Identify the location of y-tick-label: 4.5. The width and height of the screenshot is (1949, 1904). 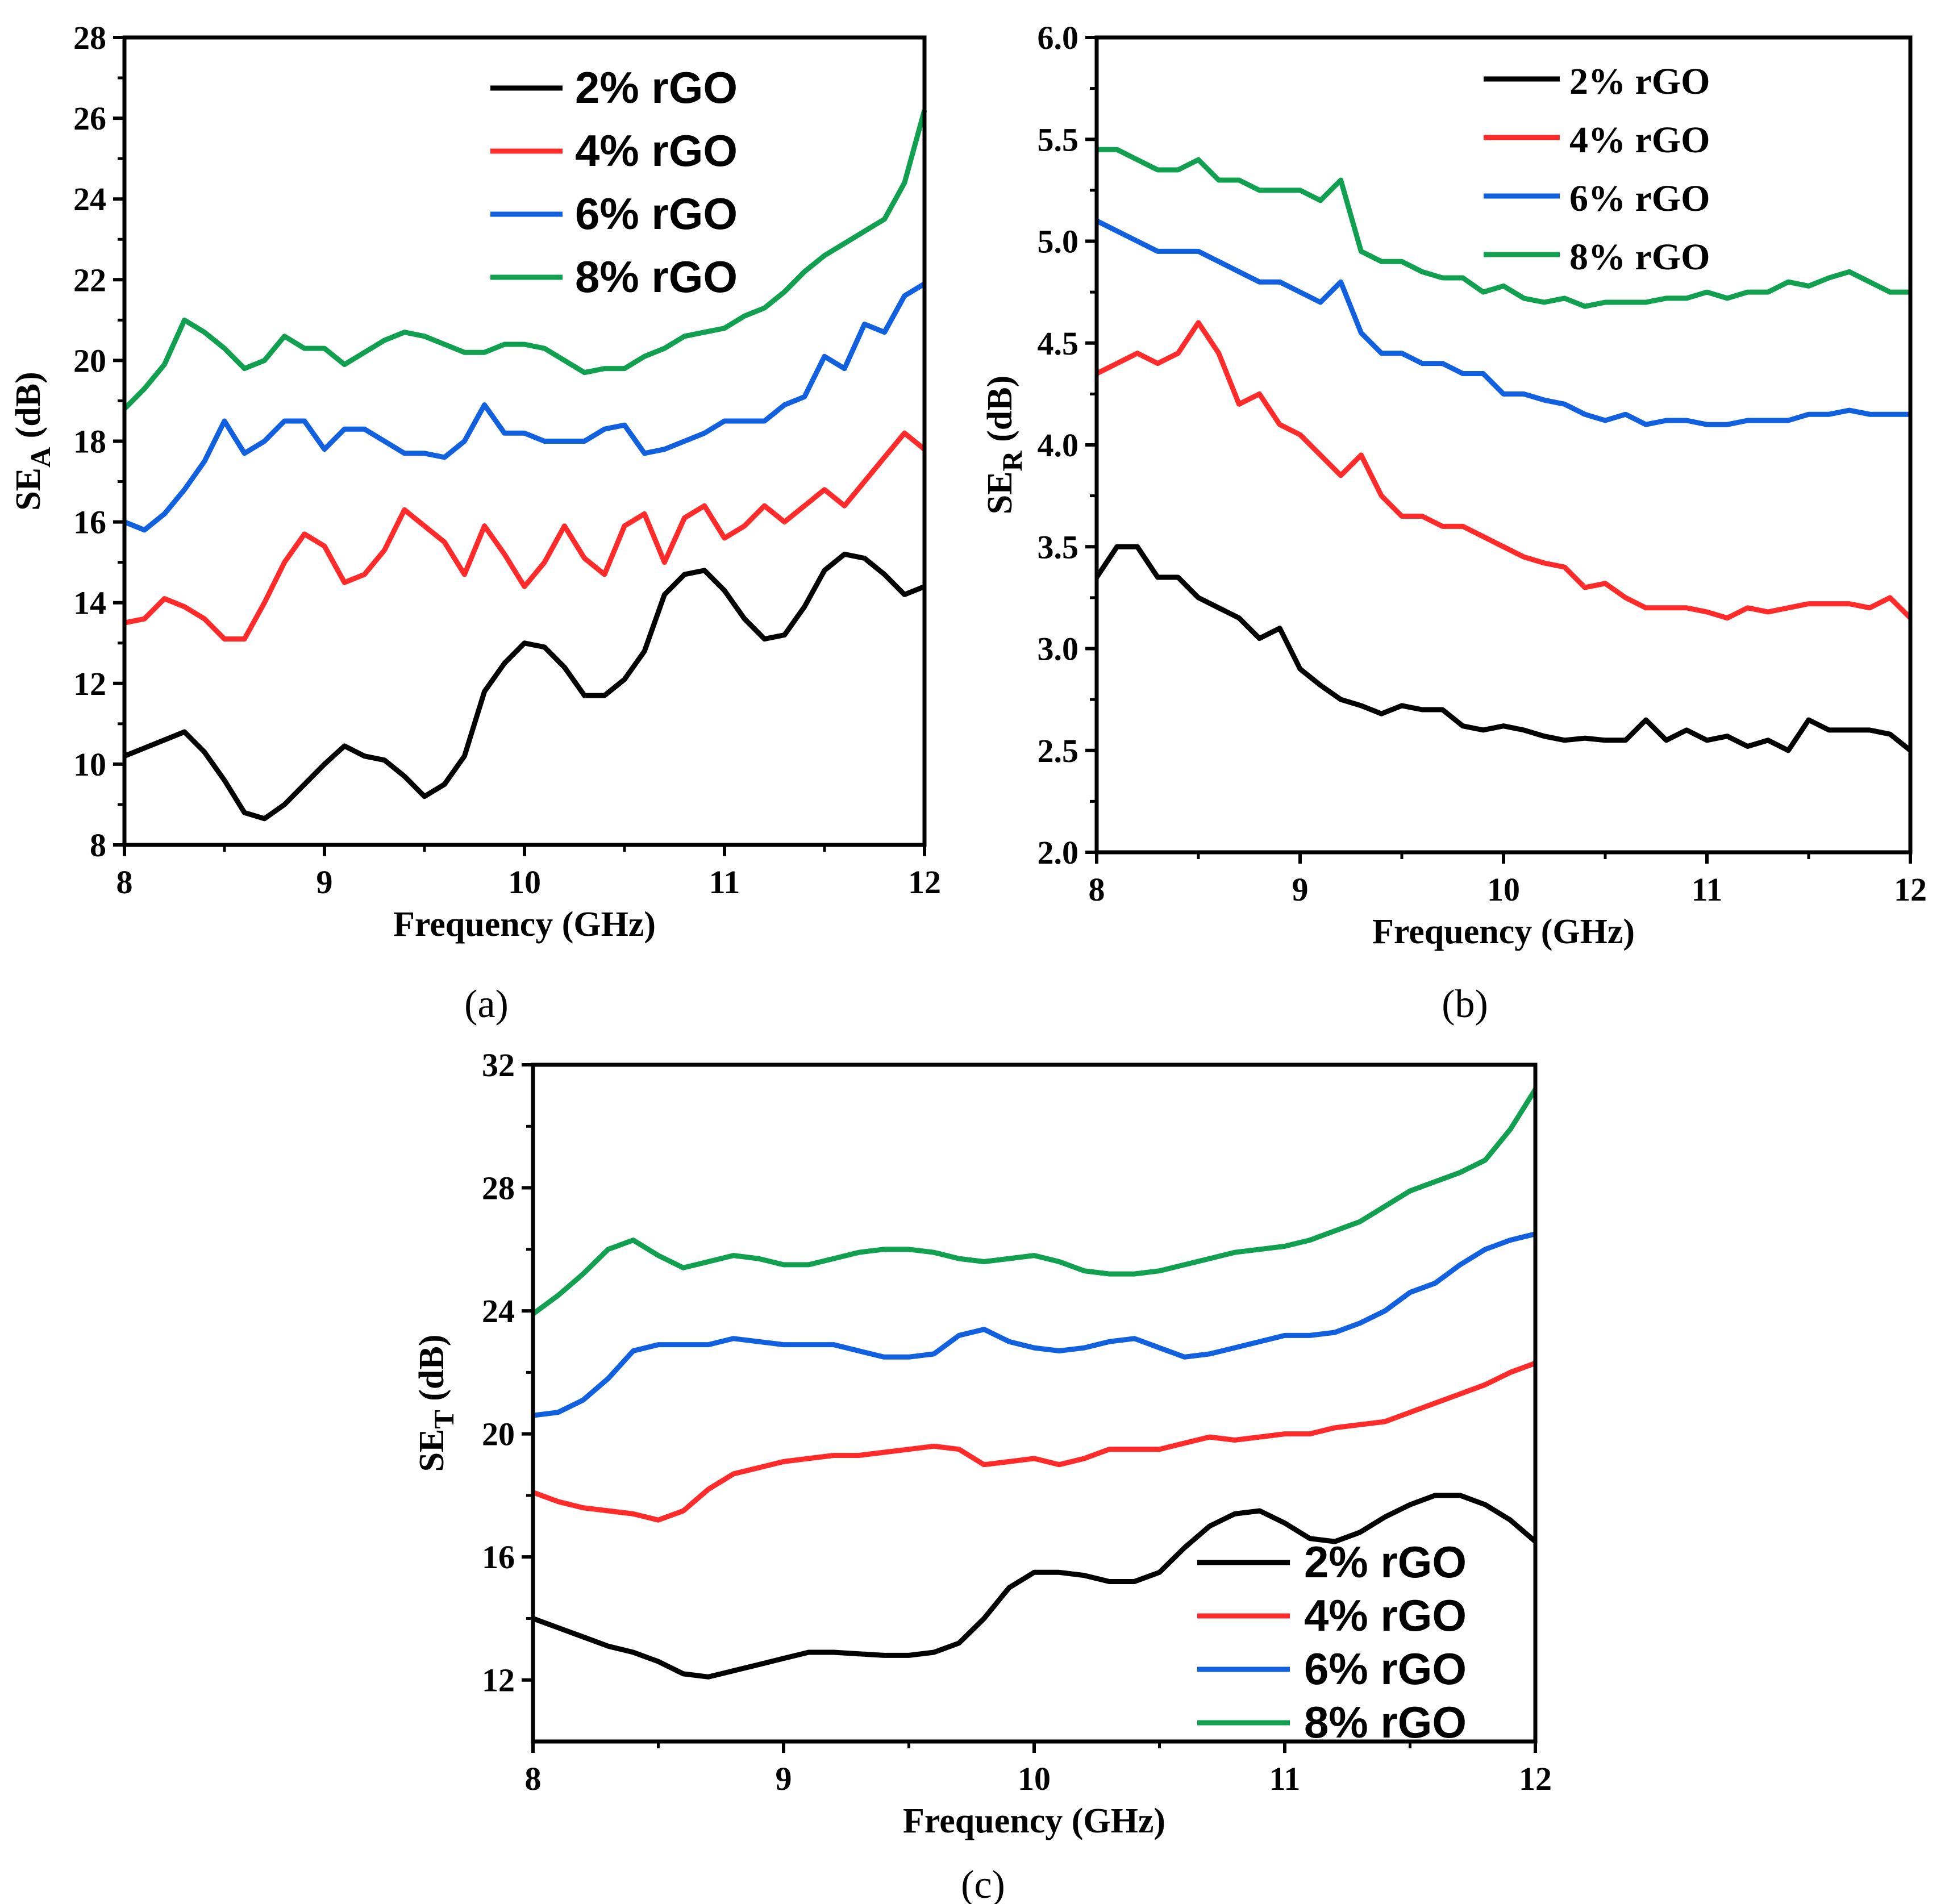
(1058, 343).